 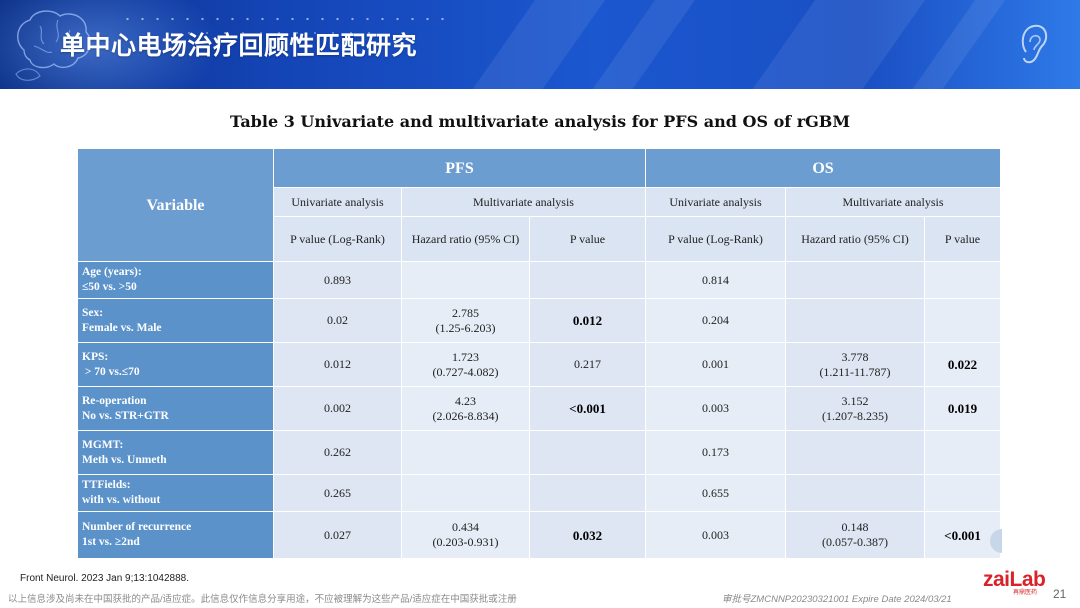 I want to click on row-label: Sex: Female vs. Male, so click(x=175, y=320).